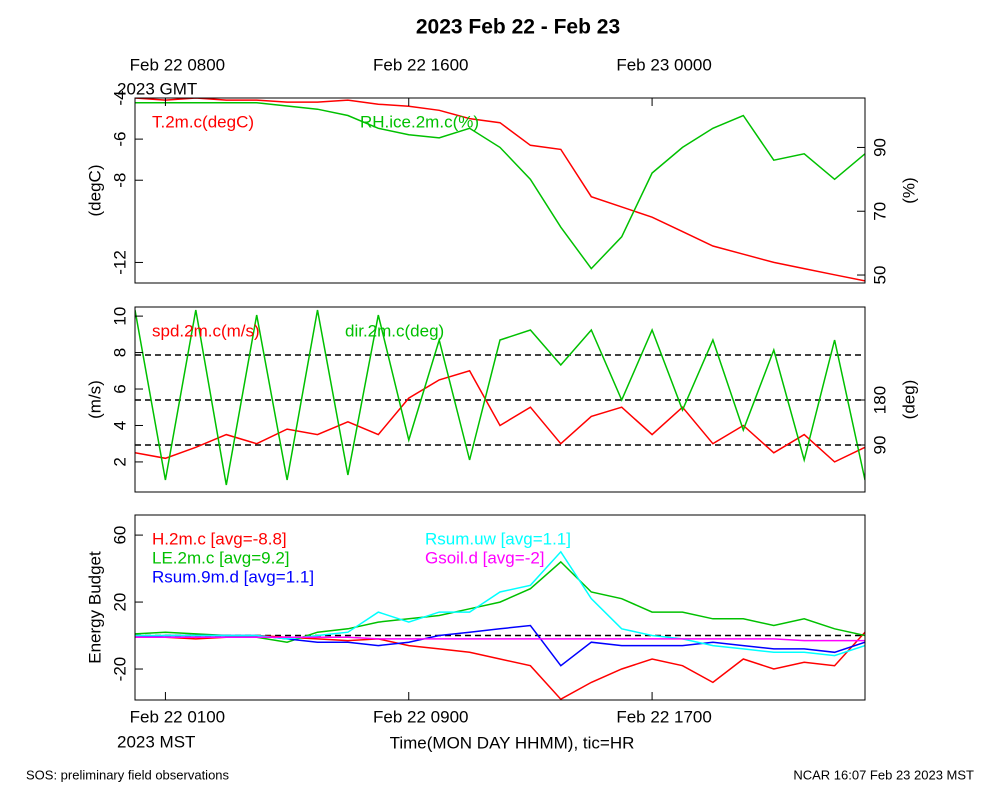  What do you see at coordinates (119, 388) in the screenshot?
I see `y-tick-label: 6` at bounding box center [119, 388].